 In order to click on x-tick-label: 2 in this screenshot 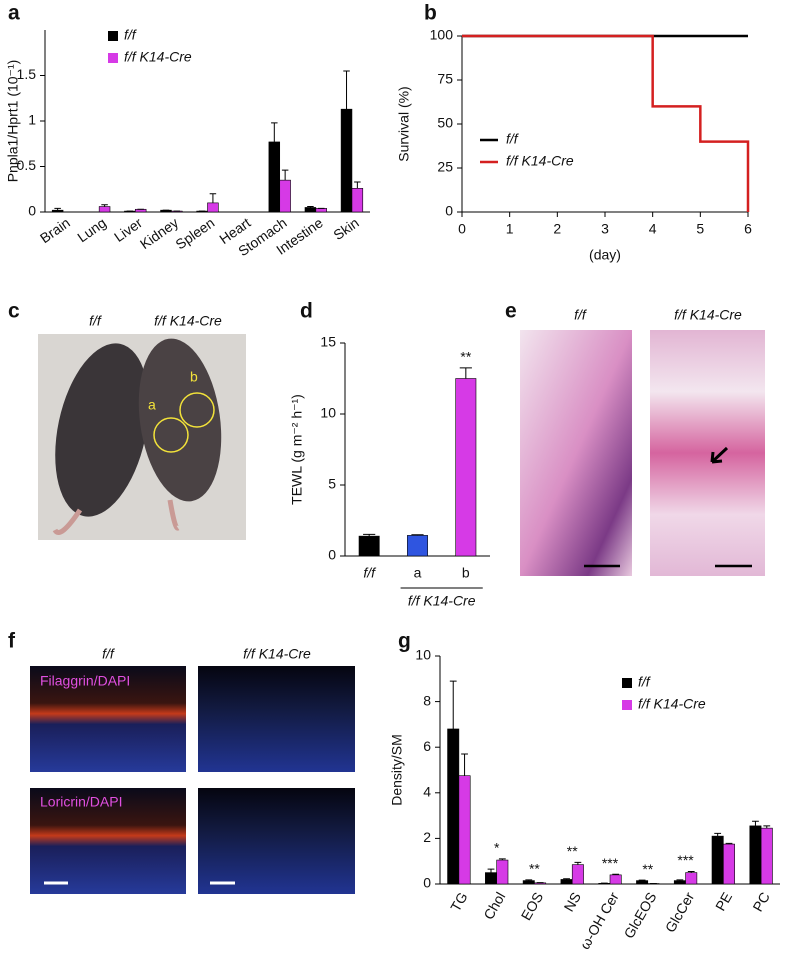, I will do `click(557, 229)`.